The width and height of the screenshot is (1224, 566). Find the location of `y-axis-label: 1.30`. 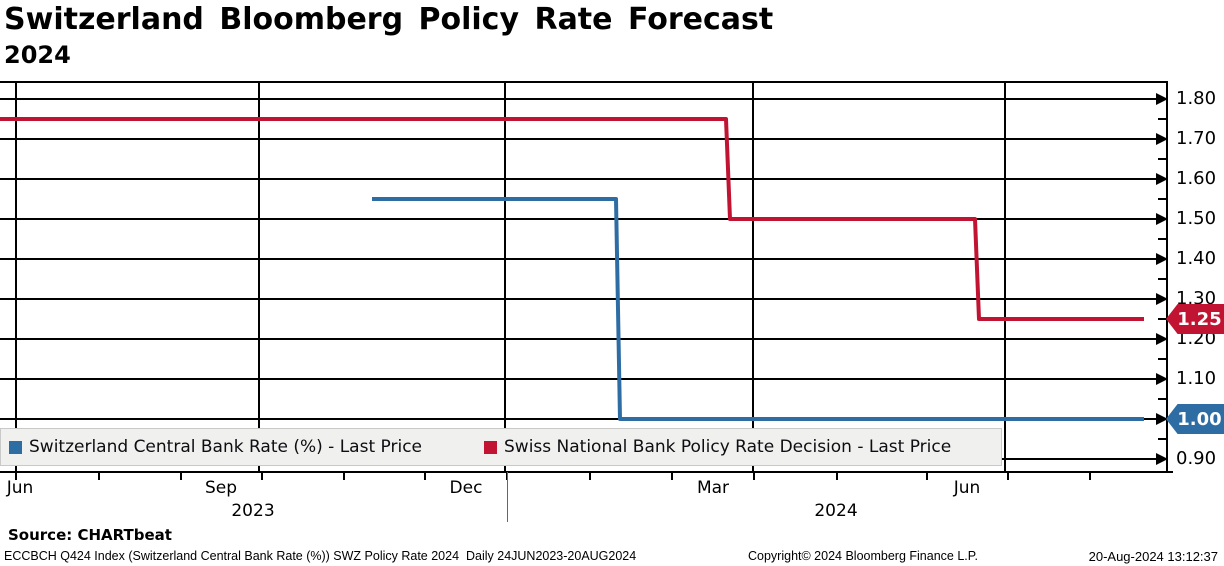

y-axis-label: 1.30 is located at coordinates (1196, 298).